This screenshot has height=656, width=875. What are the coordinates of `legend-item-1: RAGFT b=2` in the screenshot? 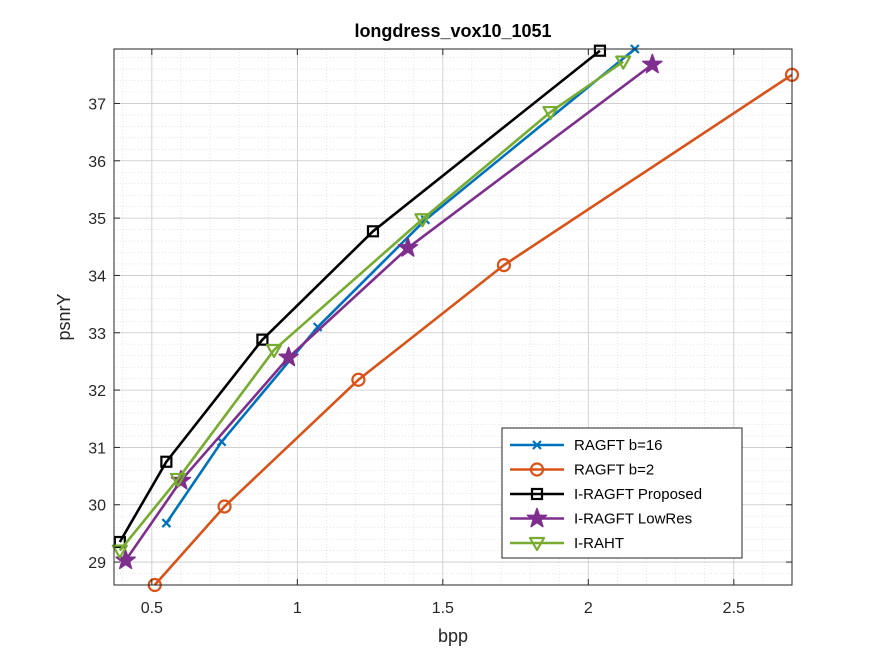 It's located at (582, 470).